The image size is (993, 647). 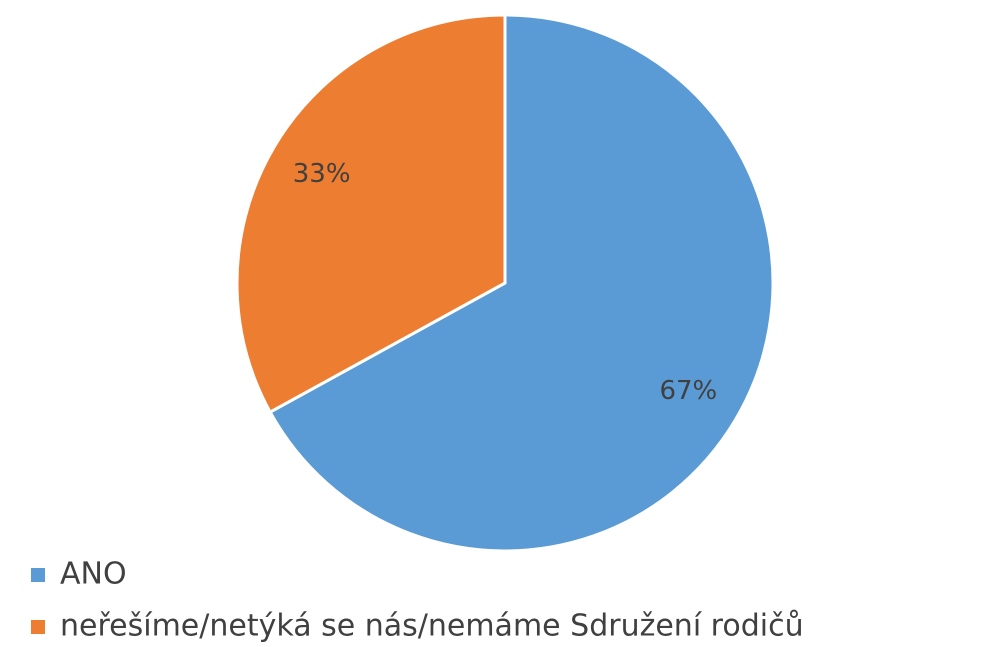 What do you see at coordinates (688, 391) in the screenshot?
I see `data-label: 67%` at bounding box center [688, 391].